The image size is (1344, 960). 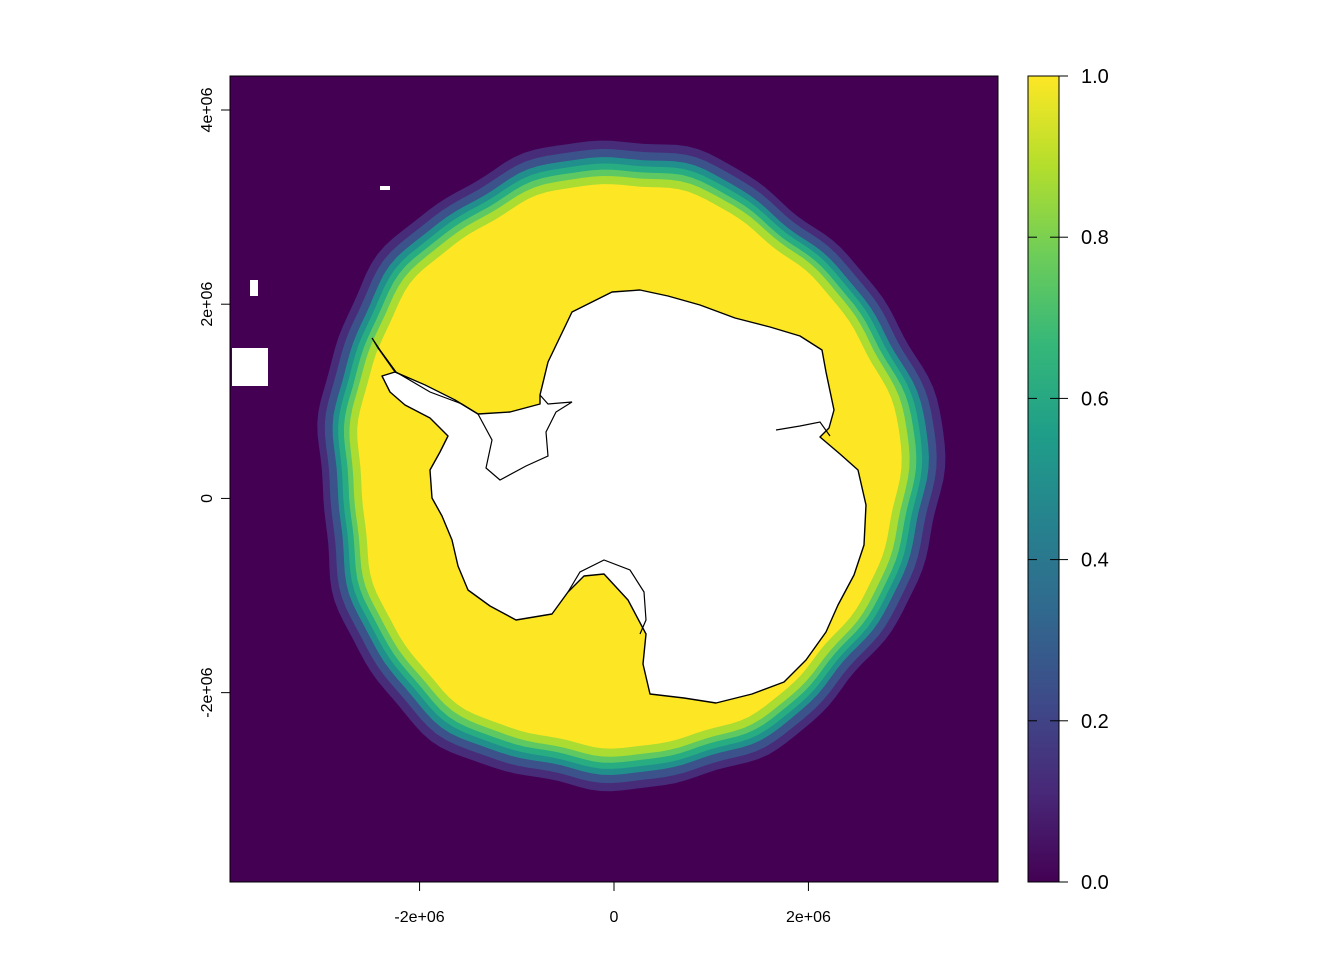 What do you see at coordinates (525, 437) in the screenshot?
I see `weddell-ice-shelf-edge` at bounding box center [525, 437].